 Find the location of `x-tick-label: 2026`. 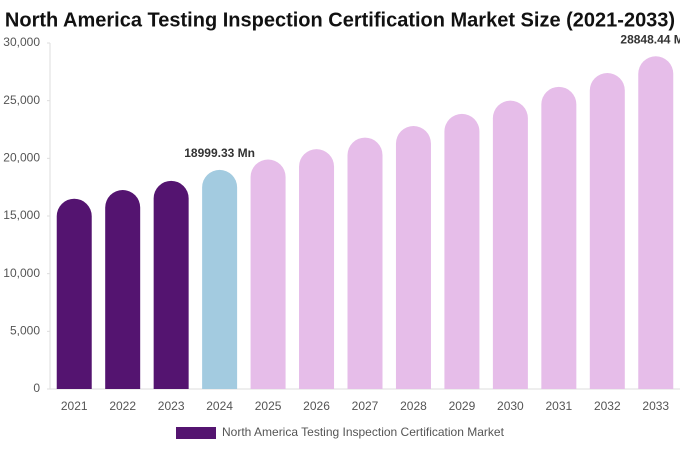

x-tick-label: 2026 is located at coordinates (316, 406).